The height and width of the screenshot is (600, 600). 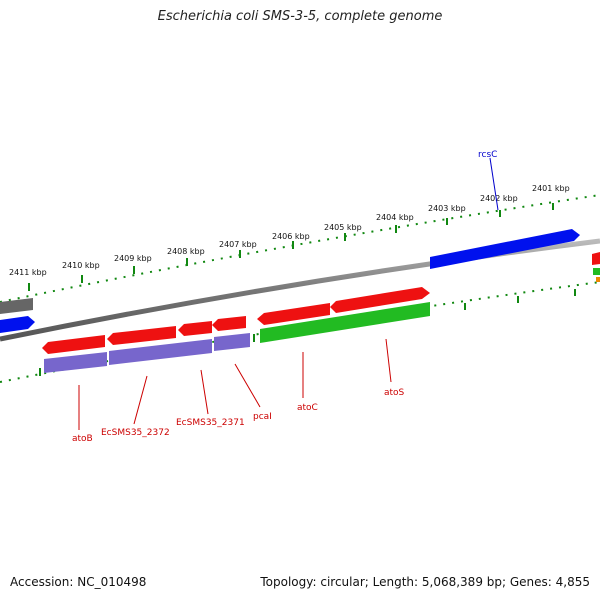 I want to click on cds-right-orange, so click(x=598, y=279).